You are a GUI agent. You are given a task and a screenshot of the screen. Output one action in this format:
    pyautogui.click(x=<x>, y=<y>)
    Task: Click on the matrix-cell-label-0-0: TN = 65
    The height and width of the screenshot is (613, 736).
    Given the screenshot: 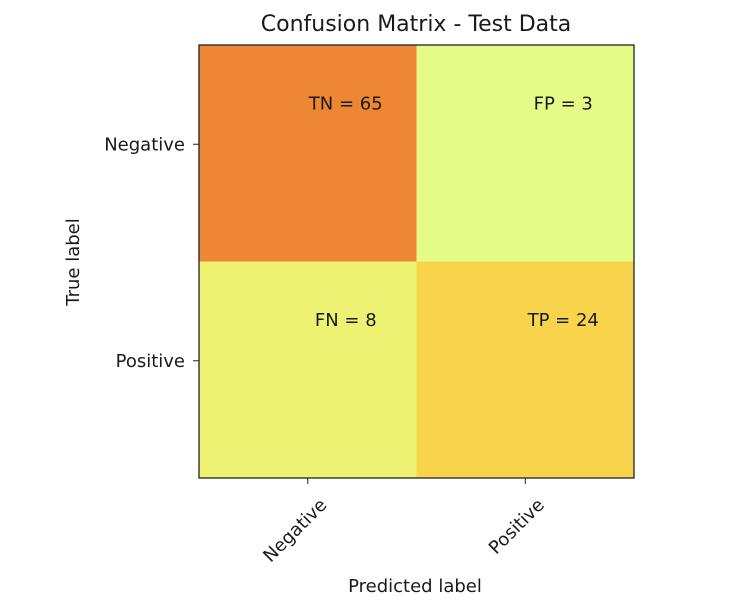 What is the action you would take?
    pyautogui.click(x=345, y=103)
    